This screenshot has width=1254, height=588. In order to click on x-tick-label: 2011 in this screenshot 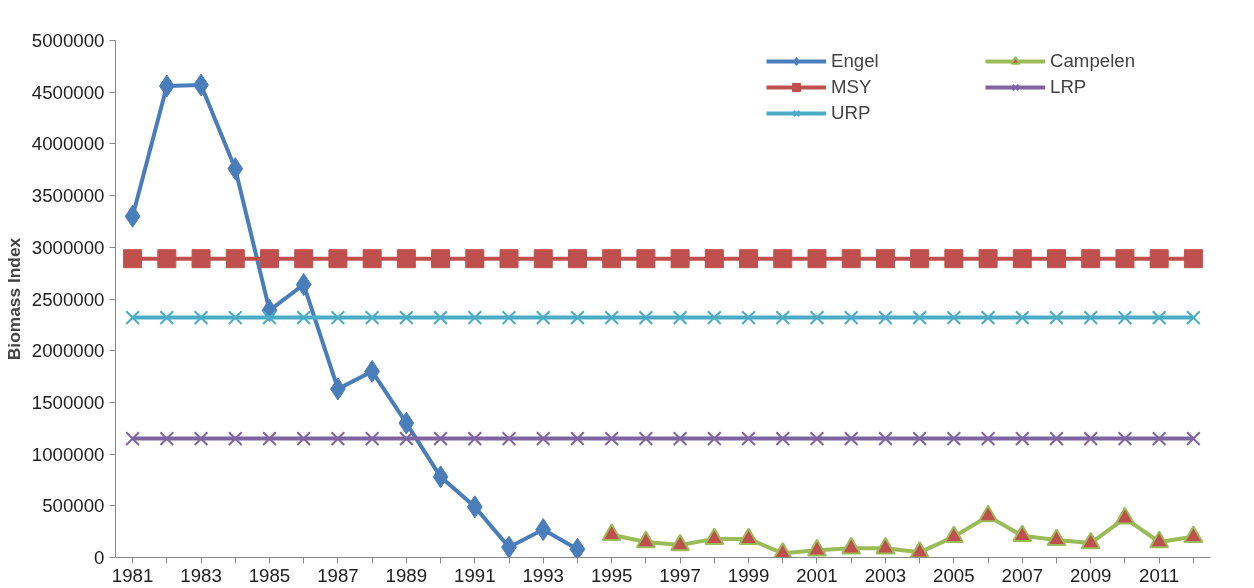, I will do `click(1159, 575)`.